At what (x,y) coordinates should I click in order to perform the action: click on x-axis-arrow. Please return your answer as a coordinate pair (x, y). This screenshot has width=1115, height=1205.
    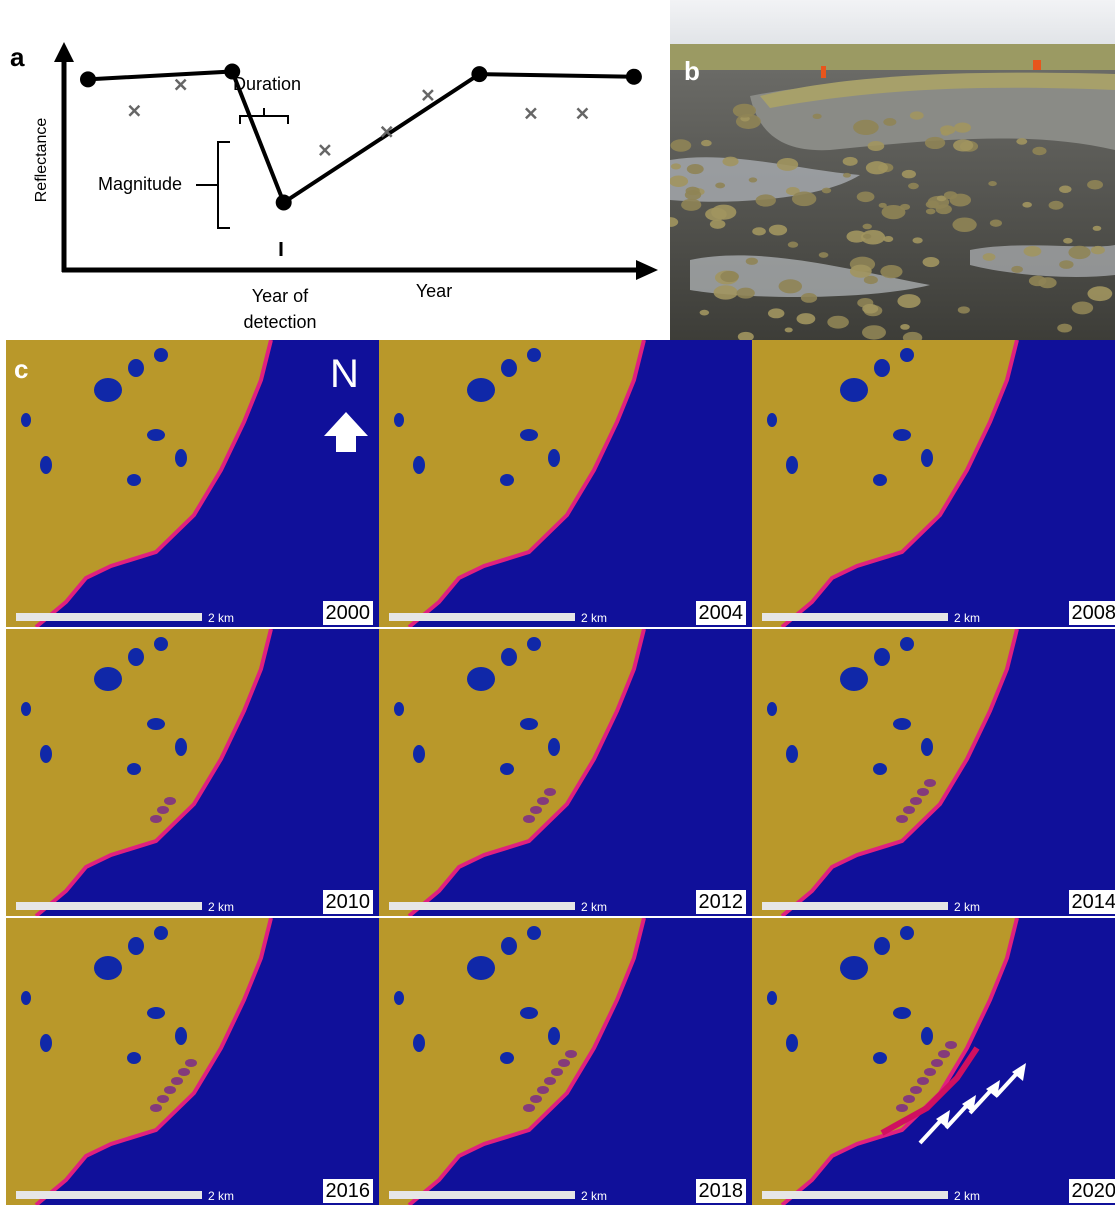
    Looking at the image, I should click on (647, 270).